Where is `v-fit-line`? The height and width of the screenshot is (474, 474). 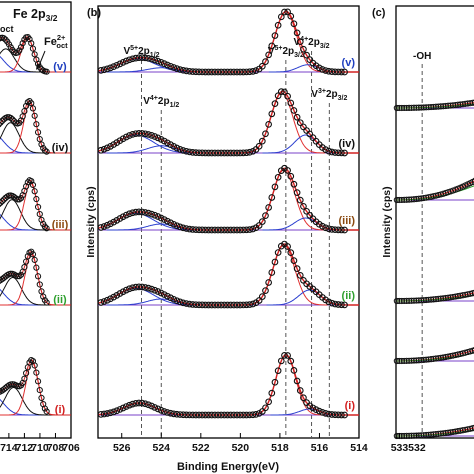
v-fit-line is located at coordinates (228, 41).